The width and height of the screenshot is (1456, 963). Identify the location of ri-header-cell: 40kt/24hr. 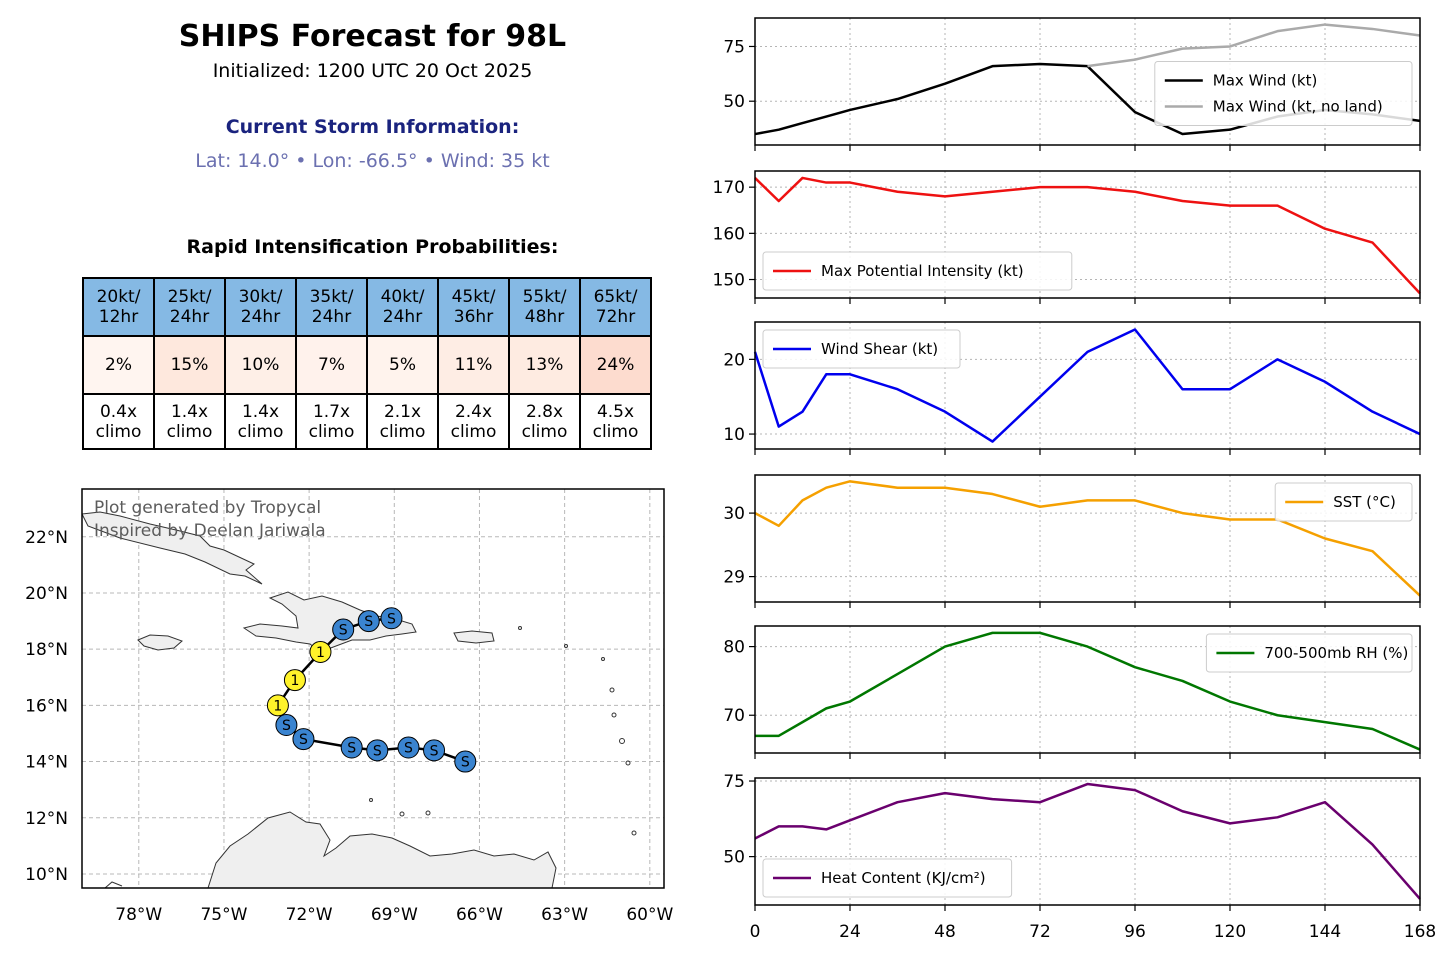
(402, 307).